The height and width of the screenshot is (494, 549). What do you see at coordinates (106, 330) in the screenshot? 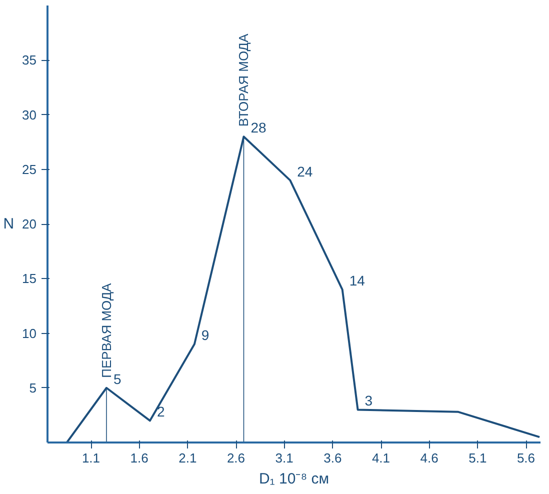
I see `annotation: ПЕРВАЯ МОДА` at bounding box center [106, 330].